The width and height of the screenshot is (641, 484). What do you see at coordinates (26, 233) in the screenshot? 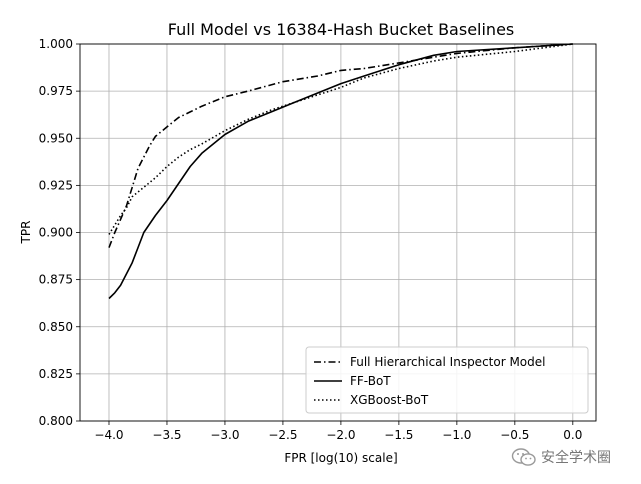
I see `y-axis-label: TPR` at bounding box center [26, 233].